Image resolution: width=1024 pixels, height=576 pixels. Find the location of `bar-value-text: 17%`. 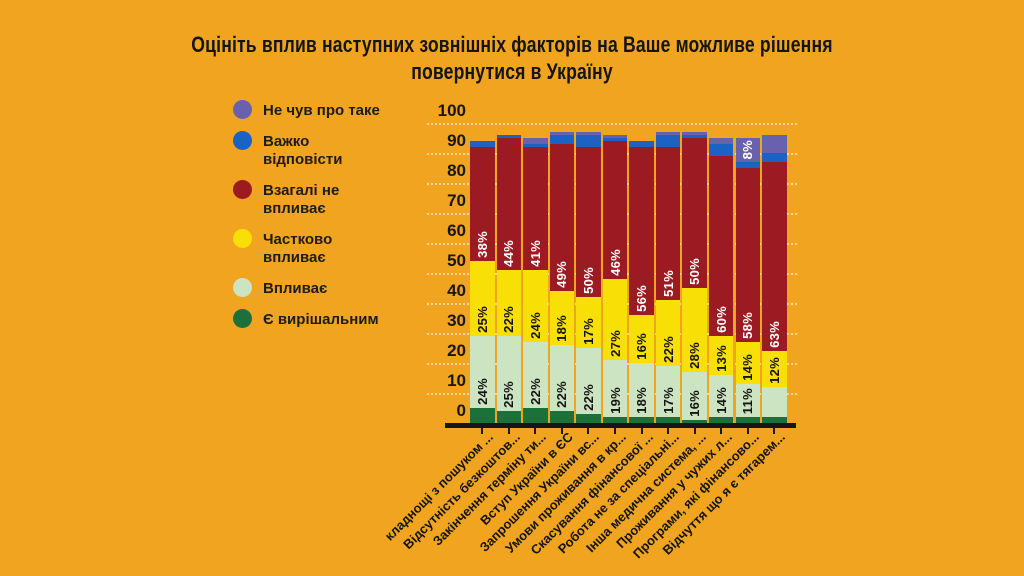

bar-value-text: 17% is located at coordinates (668, 400).